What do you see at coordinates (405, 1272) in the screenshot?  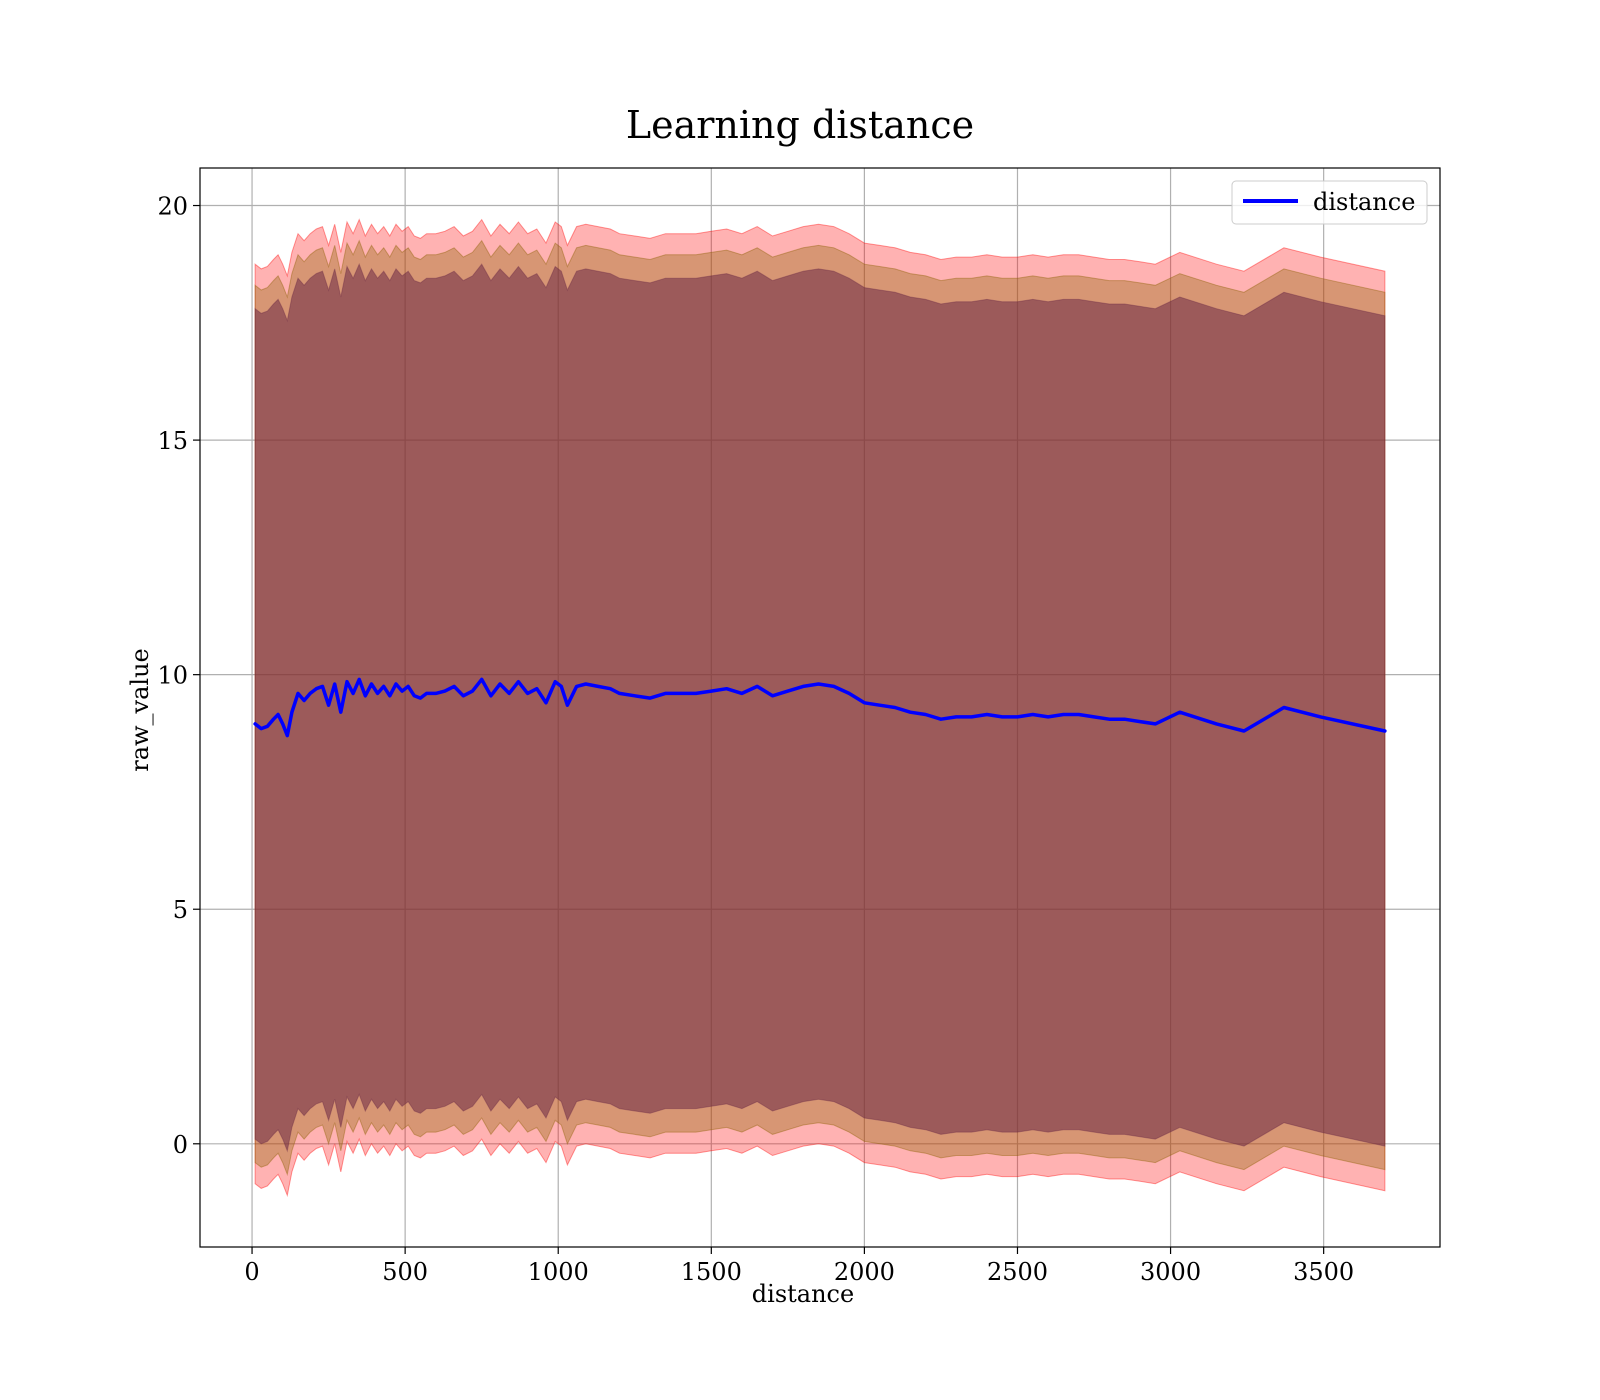 I see `x-tick-label: 500` at bounding box center [405, 1272].